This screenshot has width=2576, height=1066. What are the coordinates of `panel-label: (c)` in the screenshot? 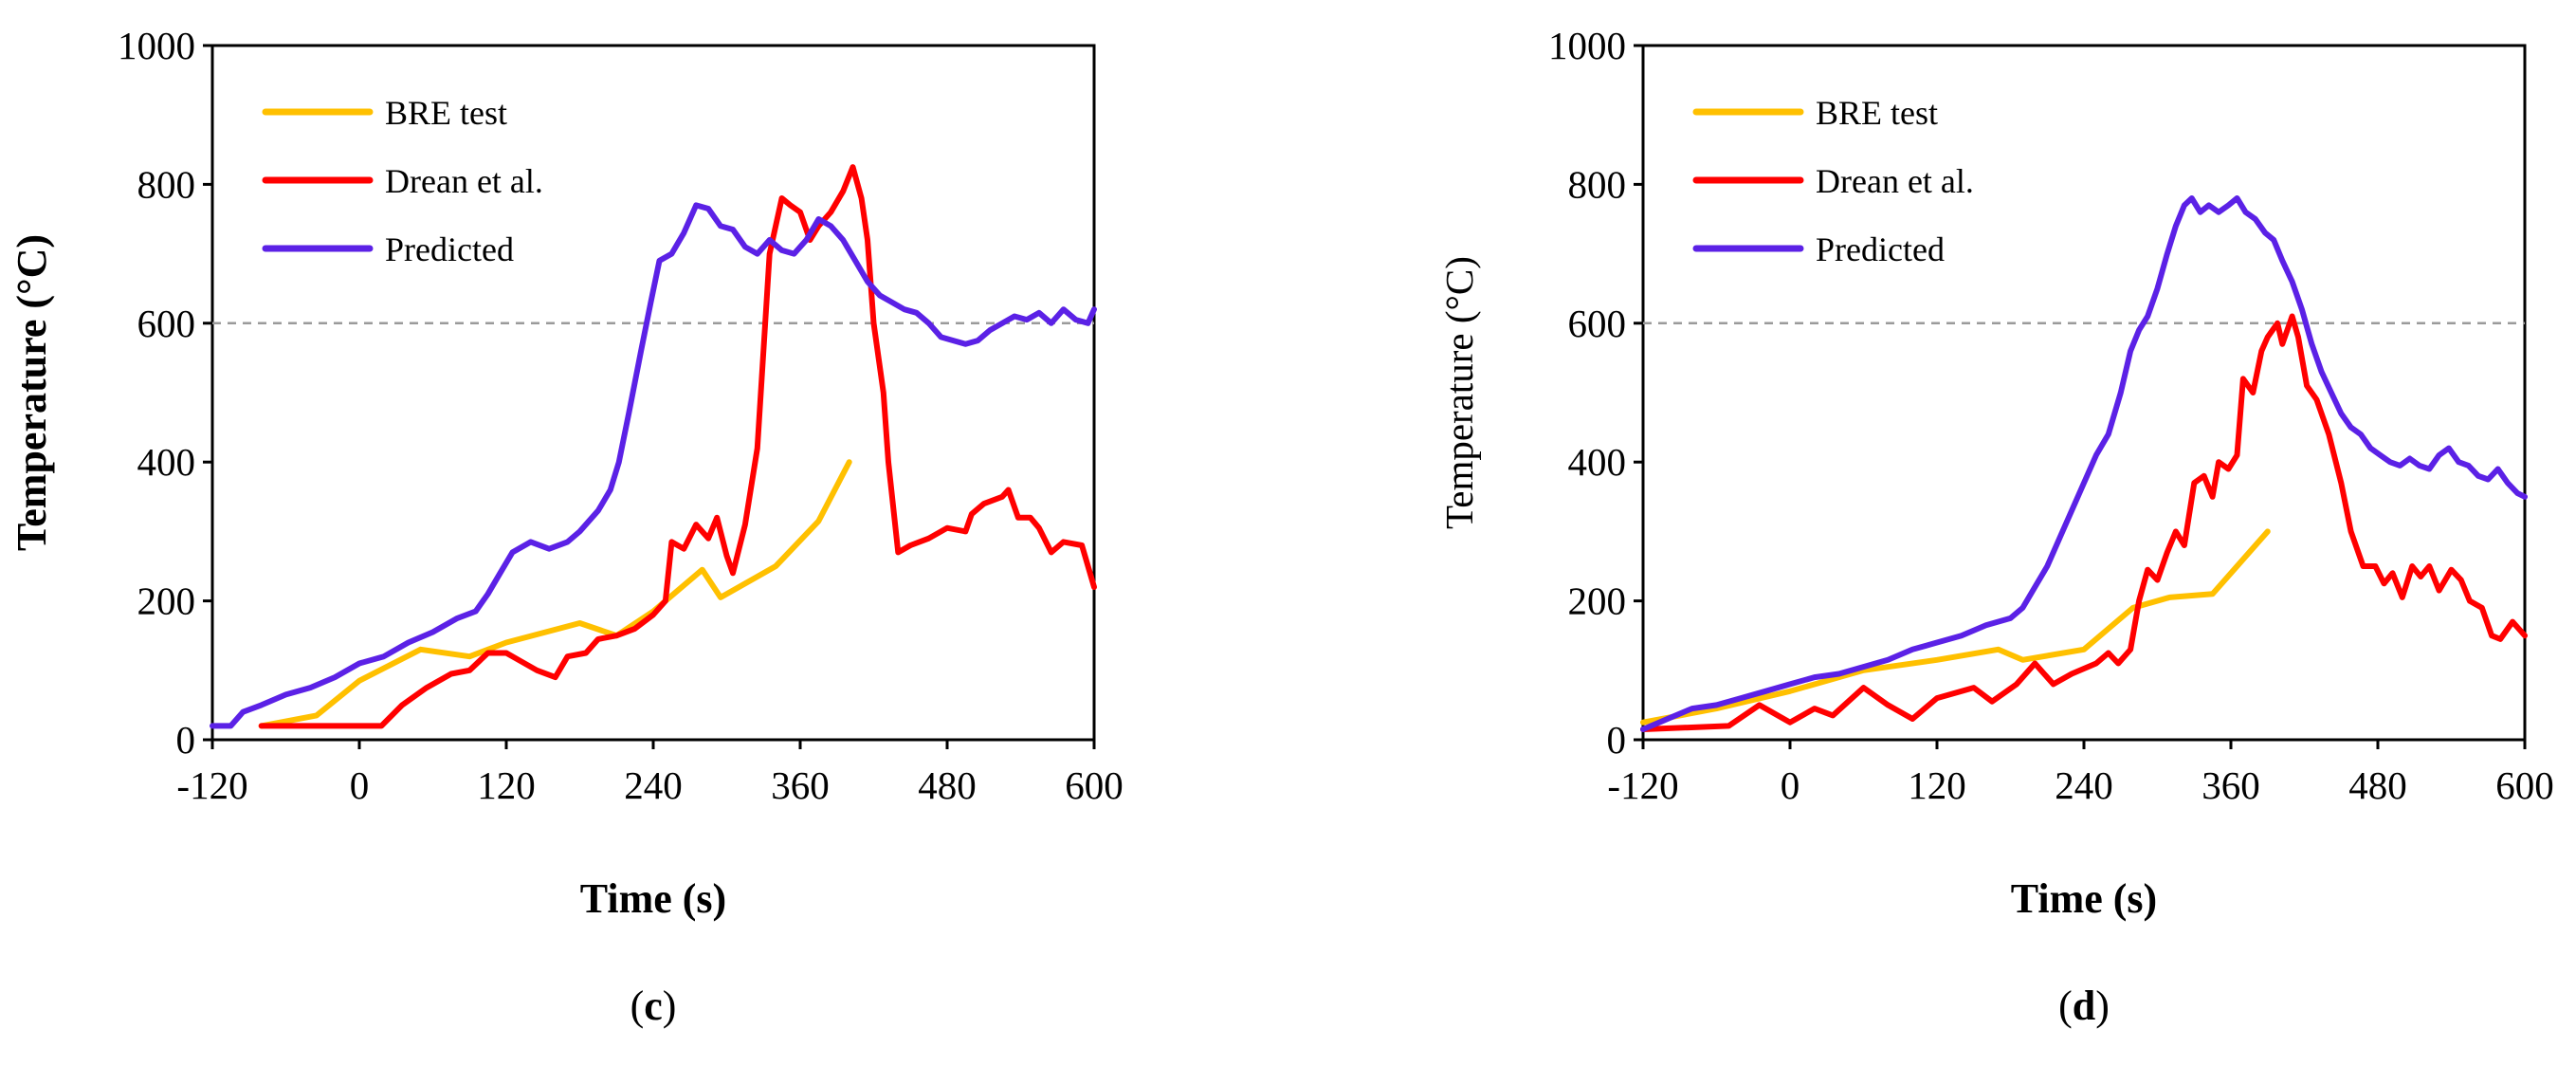 It's located at (653, 1006).